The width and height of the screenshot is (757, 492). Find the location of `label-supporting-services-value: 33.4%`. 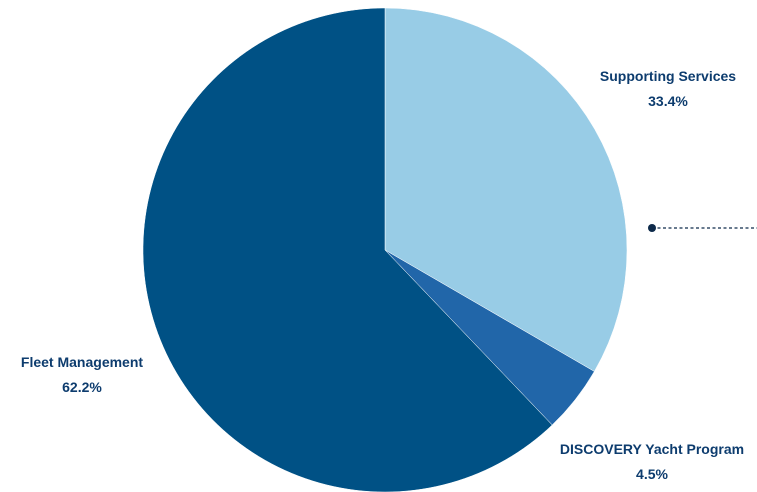

label-supporting-services-value: 33.4% is located at coordinates (668, 101).